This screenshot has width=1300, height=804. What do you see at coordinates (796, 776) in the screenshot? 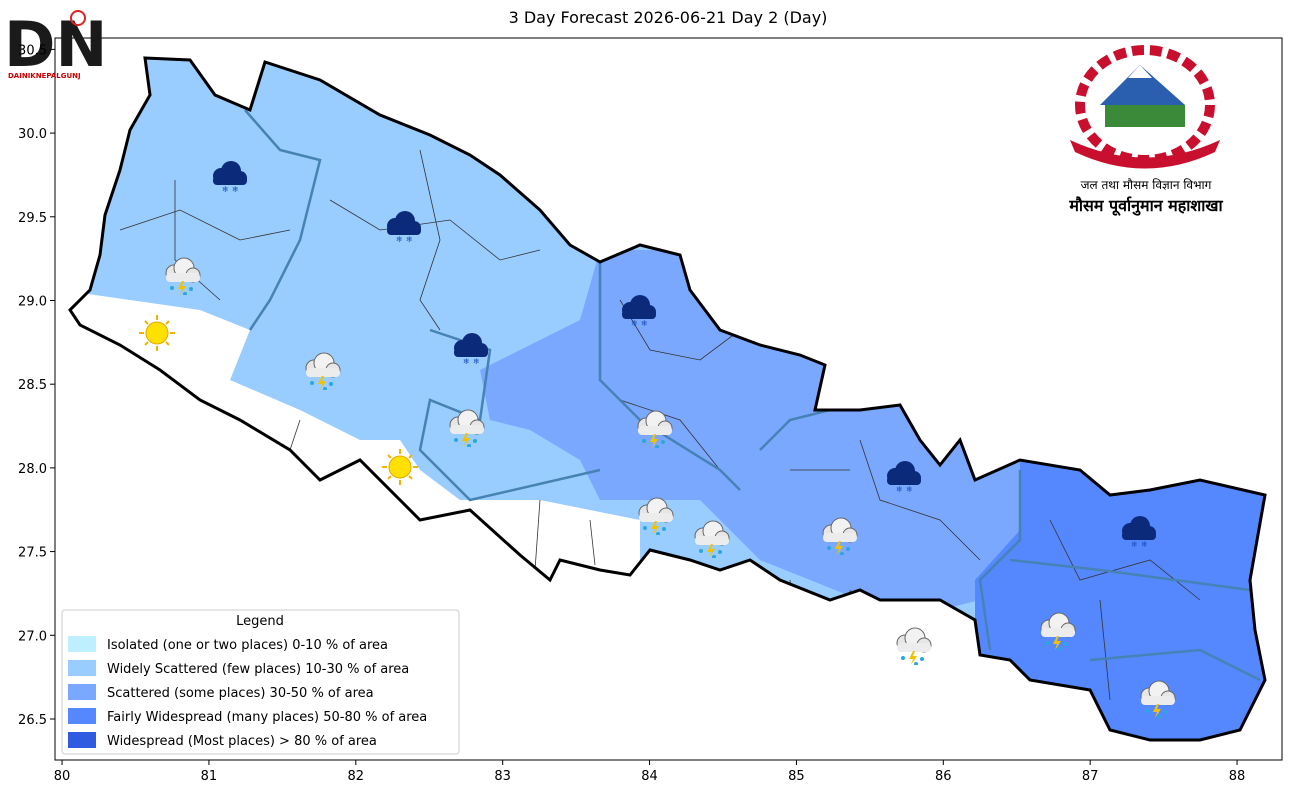
I see `x-tick-label: 85` at bounding box center [796, 776].